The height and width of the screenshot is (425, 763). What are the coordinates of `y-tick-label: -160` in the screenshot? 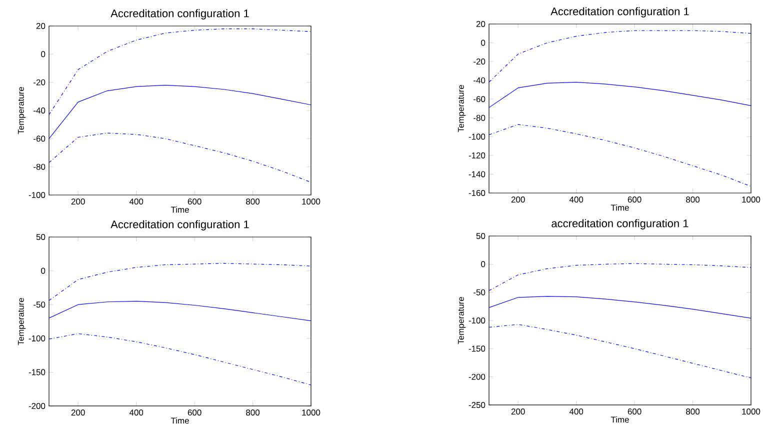 It's located at (477, 193).